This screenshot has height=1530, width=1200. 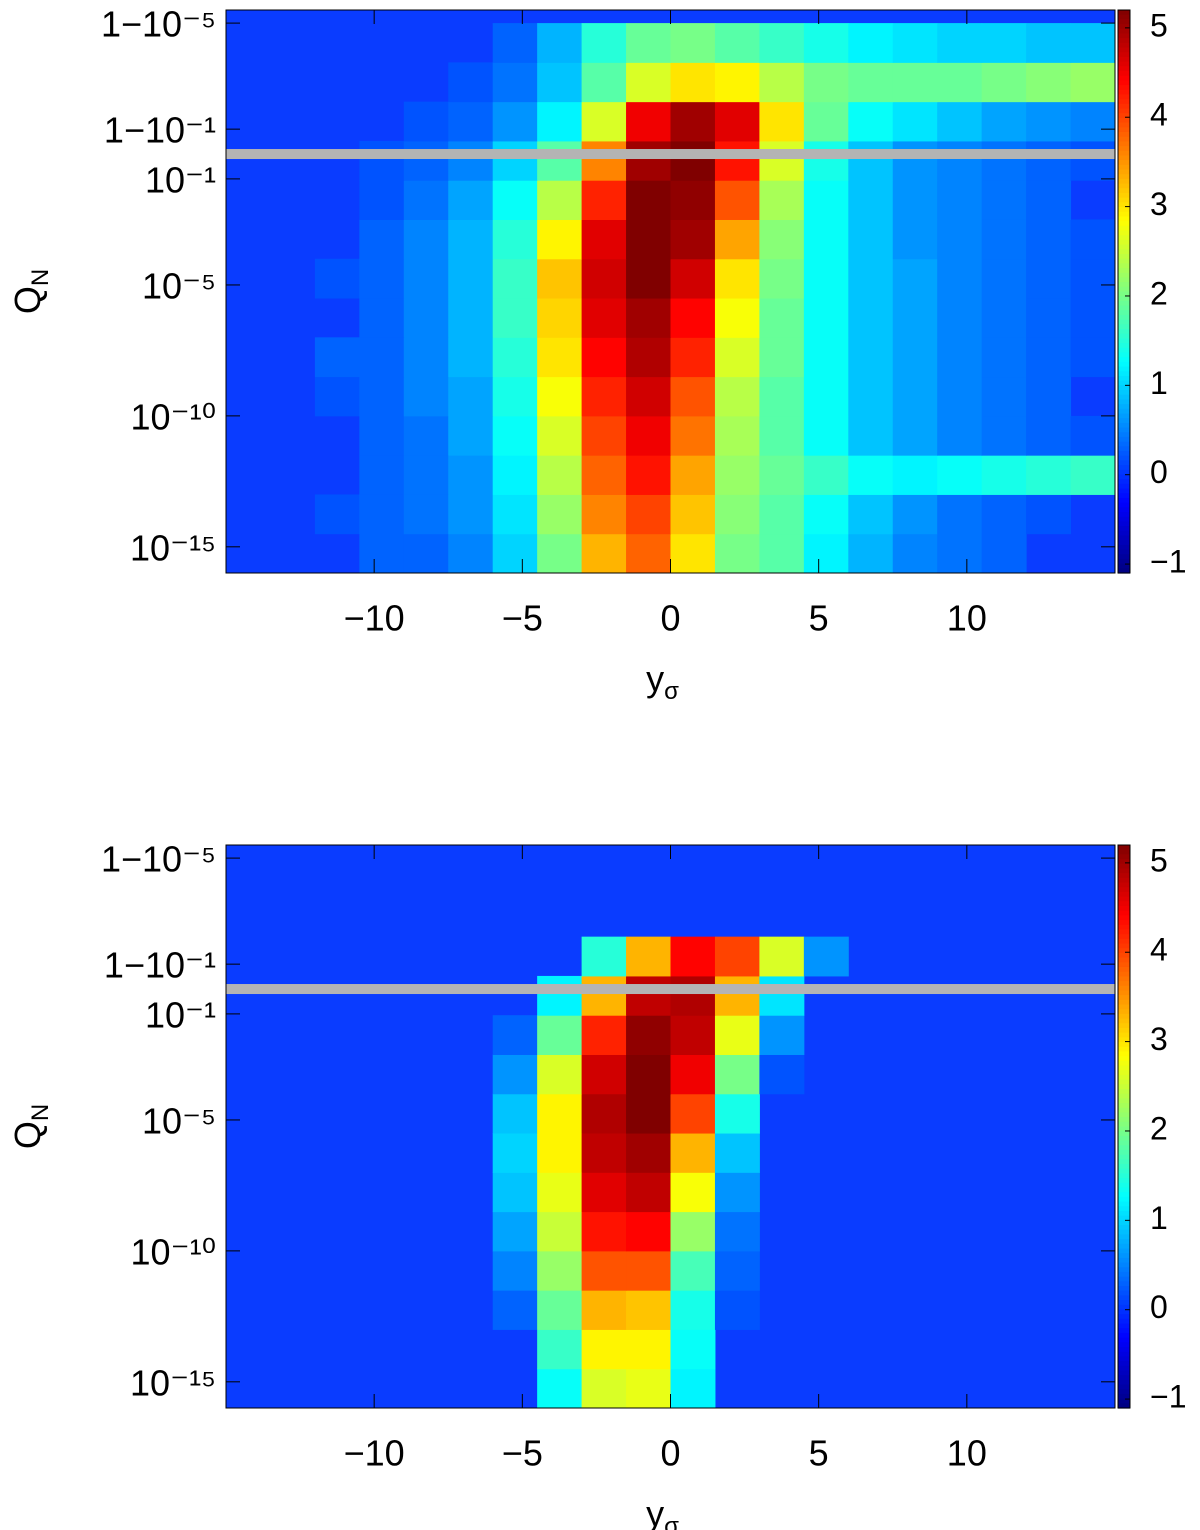 I want to click on x-tick-label: 0, so click(x=670, y=1453).